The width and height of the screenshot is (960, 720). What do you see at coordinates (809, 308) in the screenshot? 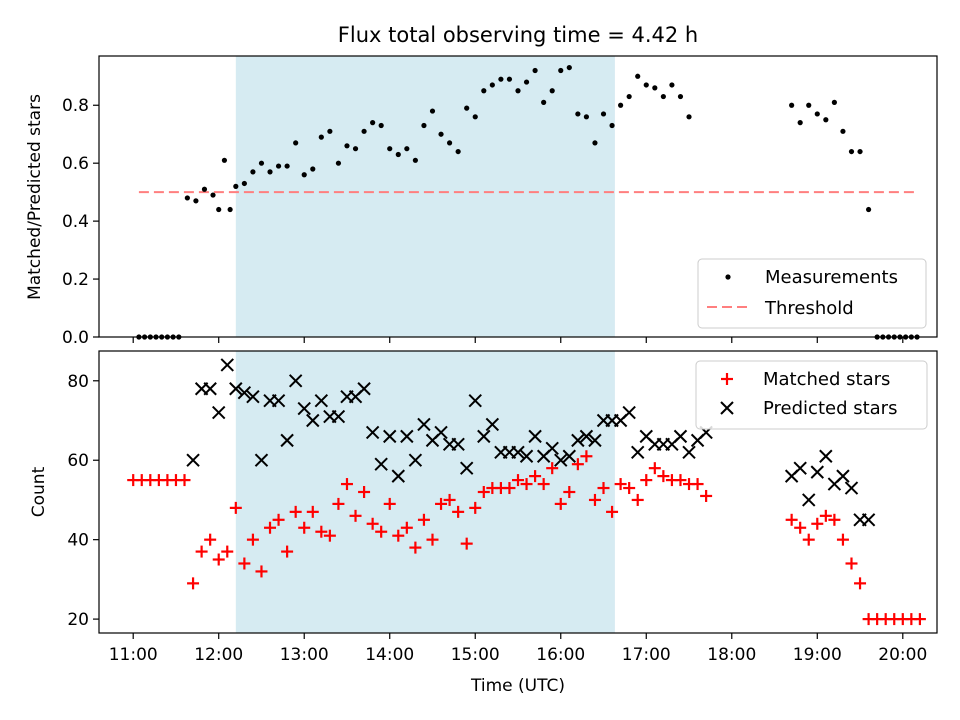
I see `legend-threshold-label: Threshold` at bounding box center [809, 308].